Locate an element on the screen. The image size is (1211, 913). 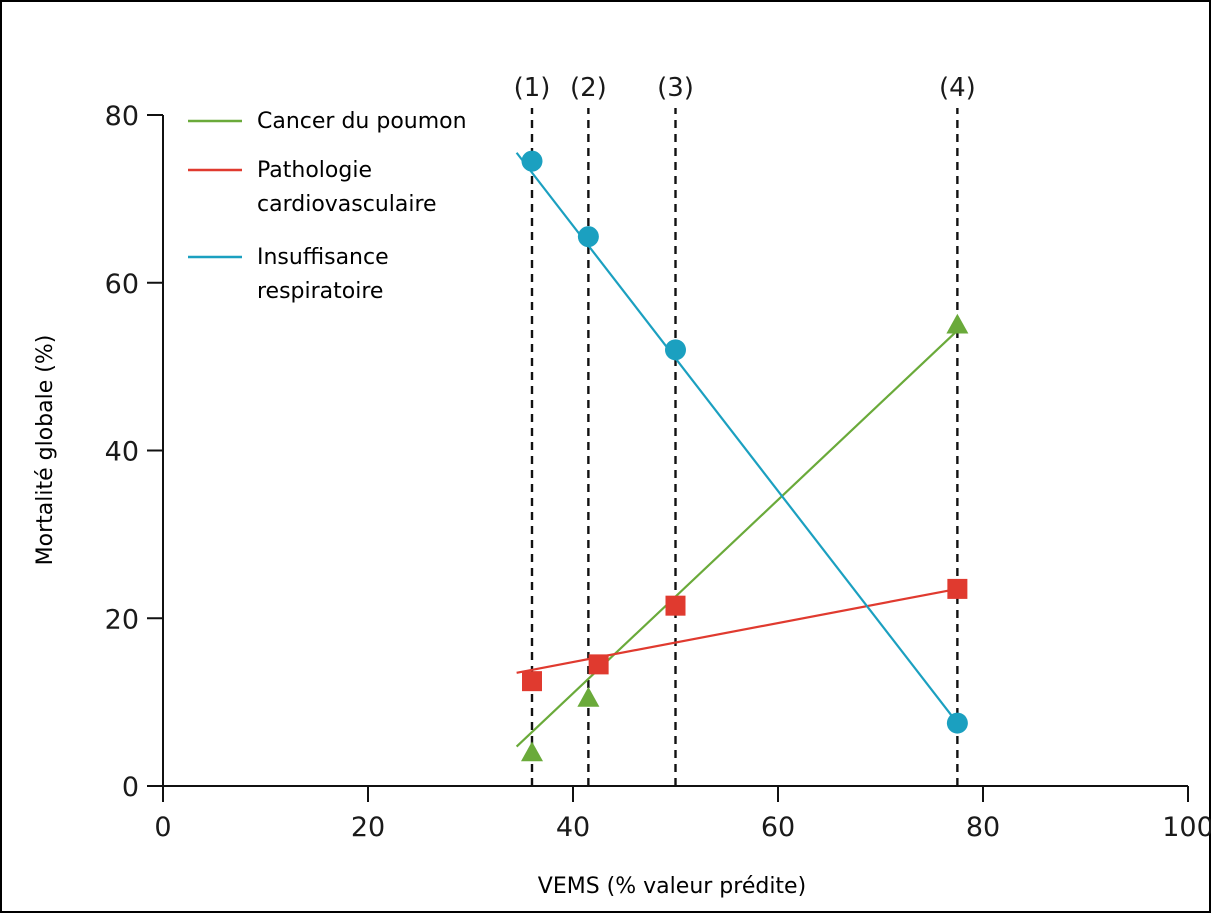
series-cardio is located at coordinates (742, 635).